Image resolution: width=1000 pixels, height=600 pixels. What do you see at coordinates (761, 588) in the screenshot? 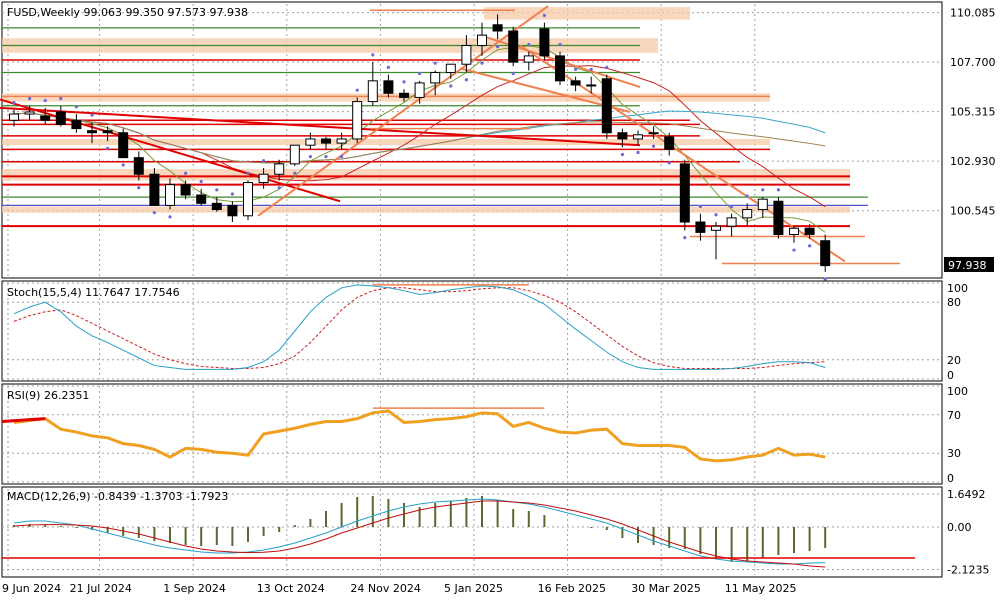
I see `x-tick-label: 11 May 2025` at bounding box center [761, 588].